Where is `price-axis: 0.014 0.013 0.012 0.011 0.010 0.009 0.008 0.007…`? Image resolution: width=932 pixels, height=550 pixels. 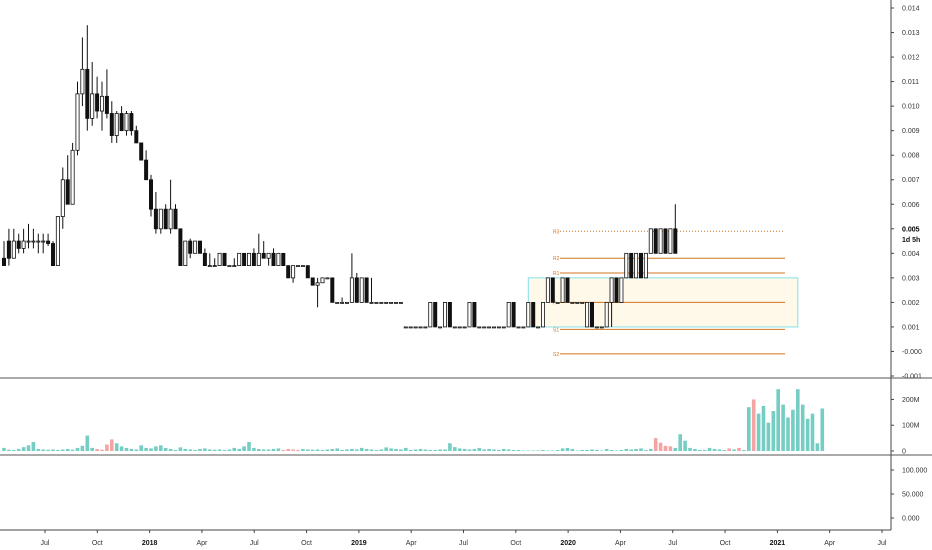 price-axis: 0.014 0.013 0.012 0.011 0.010 0.009 0.008 0.007… is located at coordinates (906, 193).